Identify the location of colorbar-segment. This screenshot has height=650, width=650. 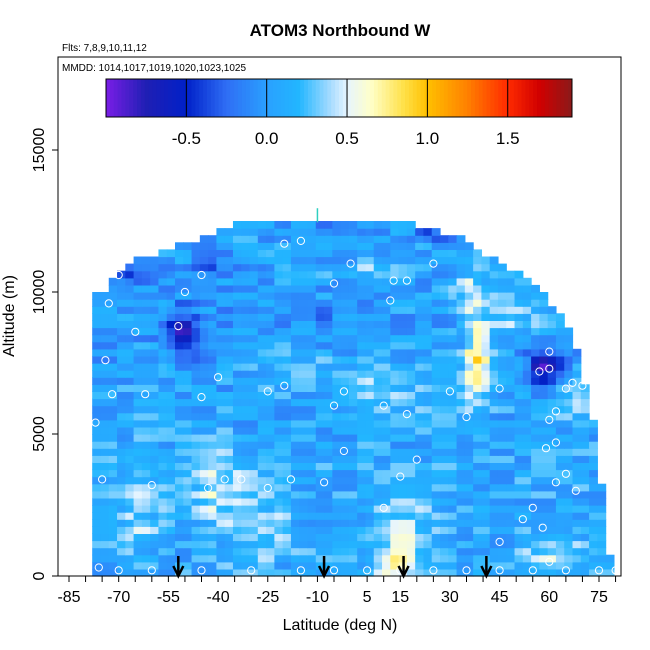
(485, 98).